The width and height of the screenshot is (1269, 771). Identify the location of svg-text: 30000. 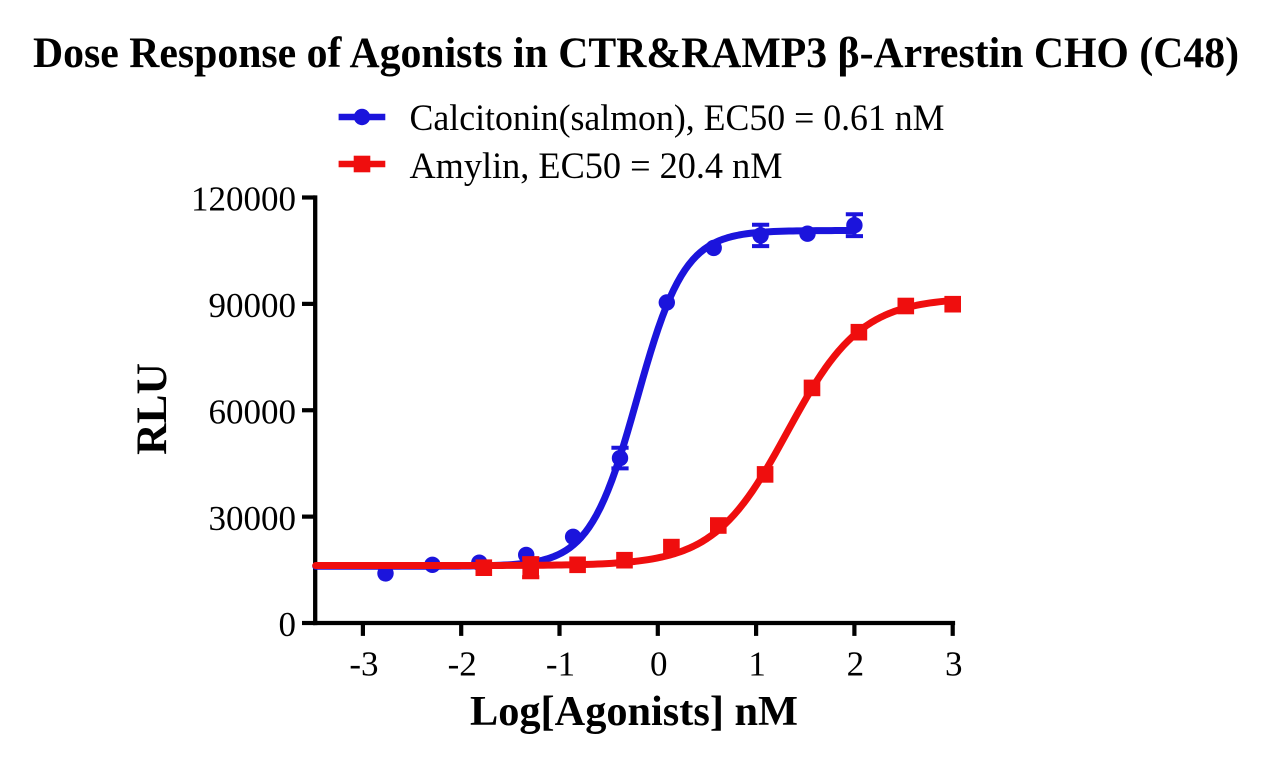
(253, 518).